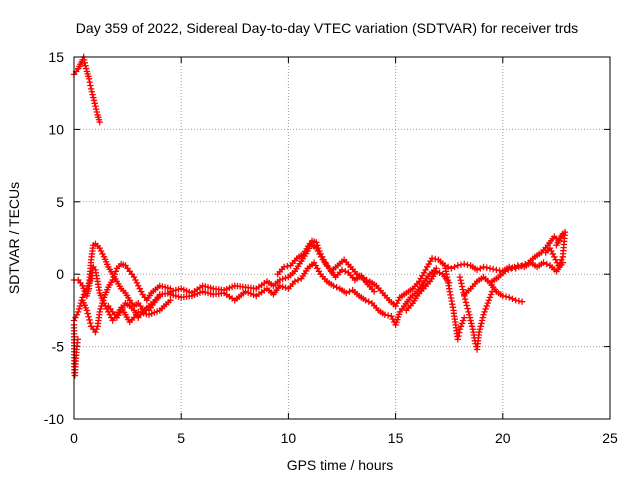  I want to click on series-tail-end, so click(555, 249).